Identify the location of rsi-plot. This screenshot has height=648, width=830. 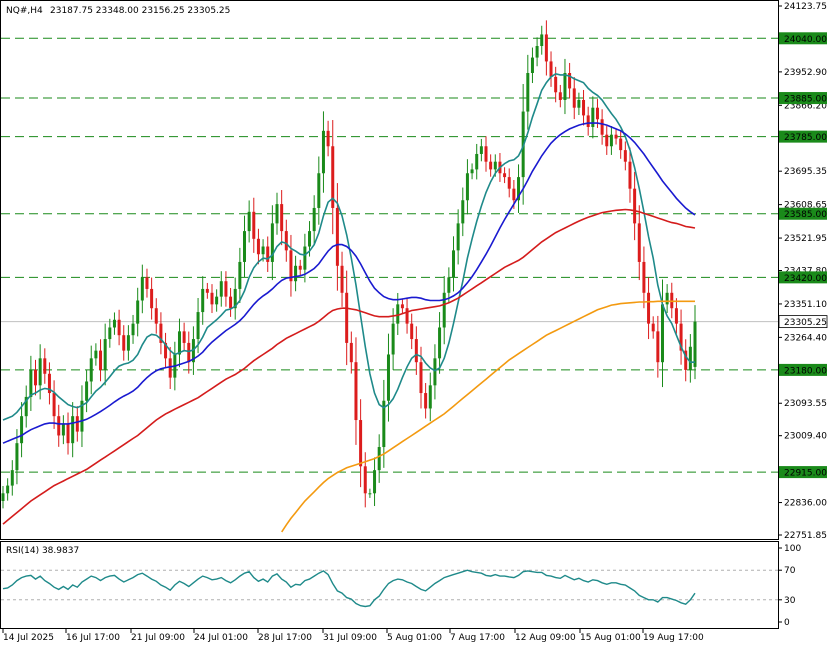
(389, 588).